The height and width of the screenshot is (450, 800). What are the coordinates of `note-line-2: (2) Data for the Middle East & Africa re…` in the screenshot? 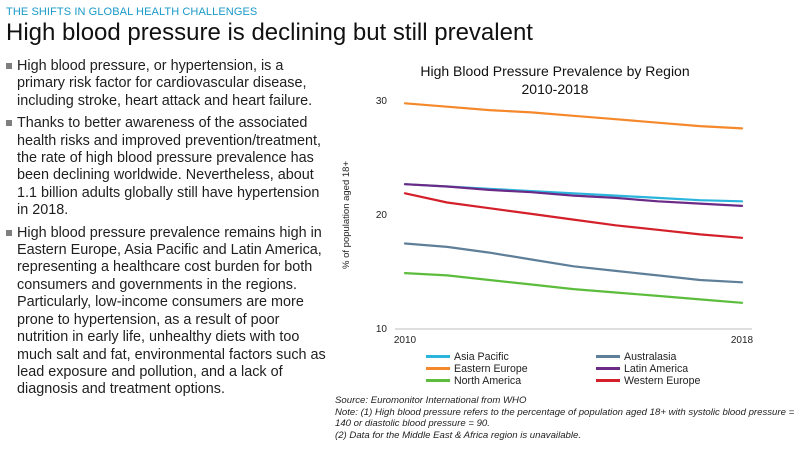 It's located at (458, 435).